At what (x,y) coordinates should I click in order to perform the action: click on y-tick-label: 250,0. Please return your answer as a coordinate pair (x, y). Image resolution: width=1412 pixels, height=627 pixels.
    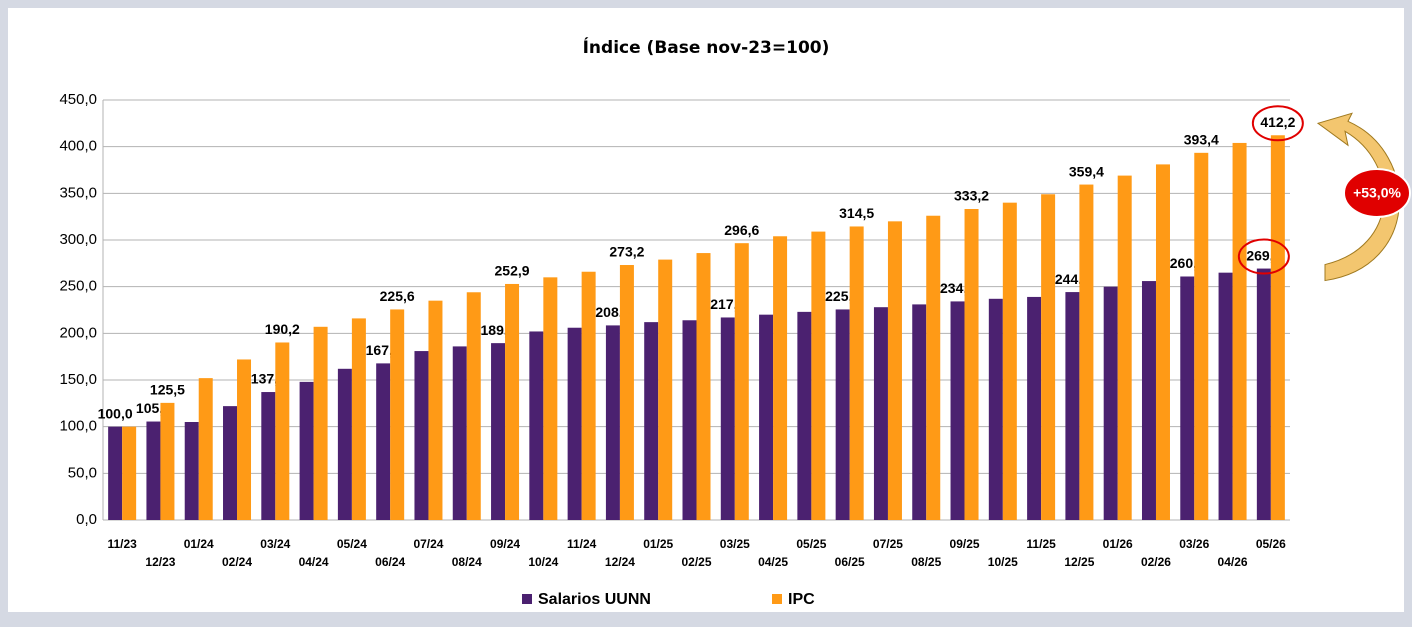
    Looking at the image, I should click on (78, 286).